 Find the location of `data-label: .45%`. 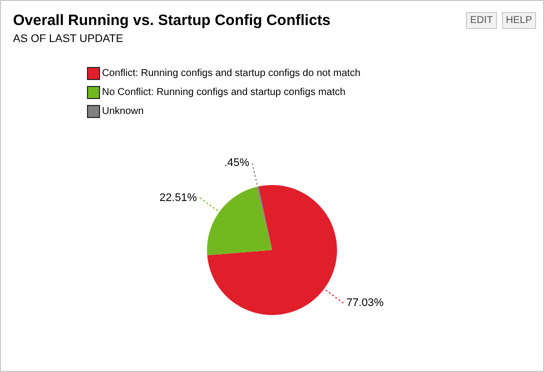

data-label: .45% is located at coordinates (237, 163).